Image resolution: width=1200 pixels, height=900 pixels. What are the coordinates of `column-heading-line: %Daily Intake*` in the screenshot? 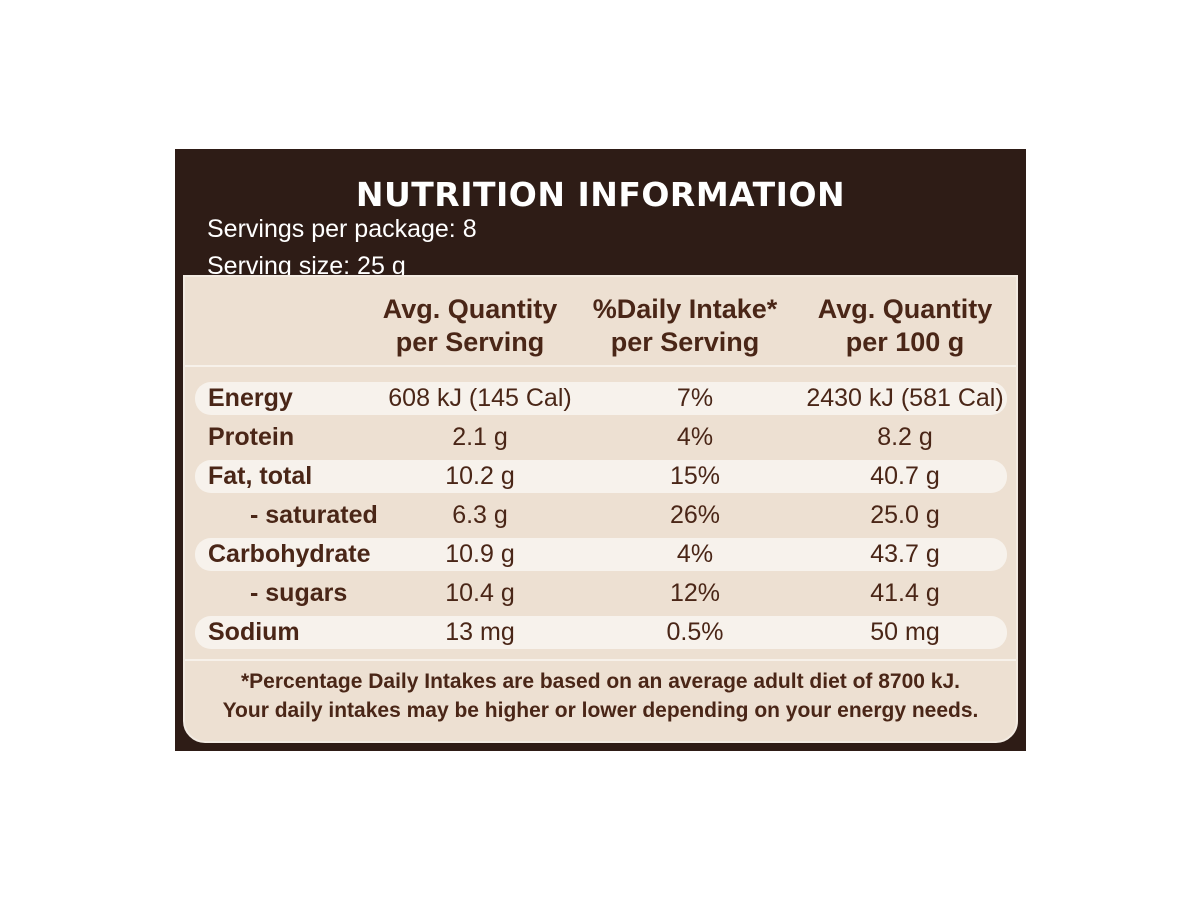 It's located at (685, 309).